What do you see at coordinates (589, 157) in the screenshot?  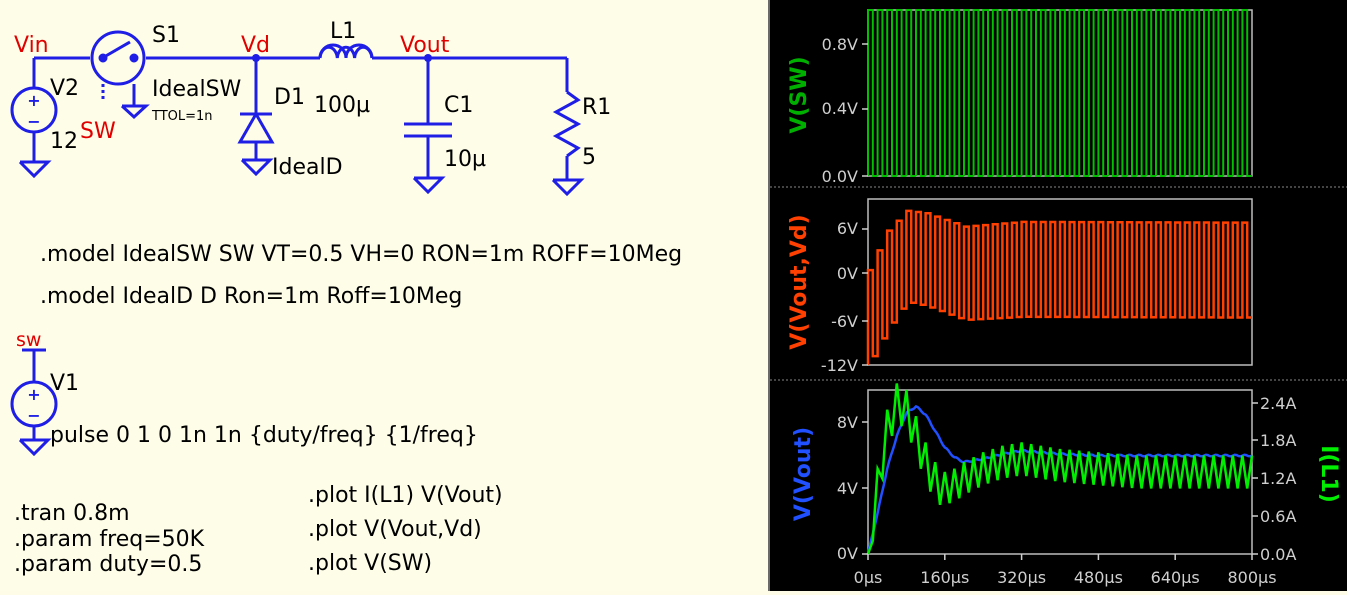 I see `r1-value: 5` at bounding box center [589, 157].